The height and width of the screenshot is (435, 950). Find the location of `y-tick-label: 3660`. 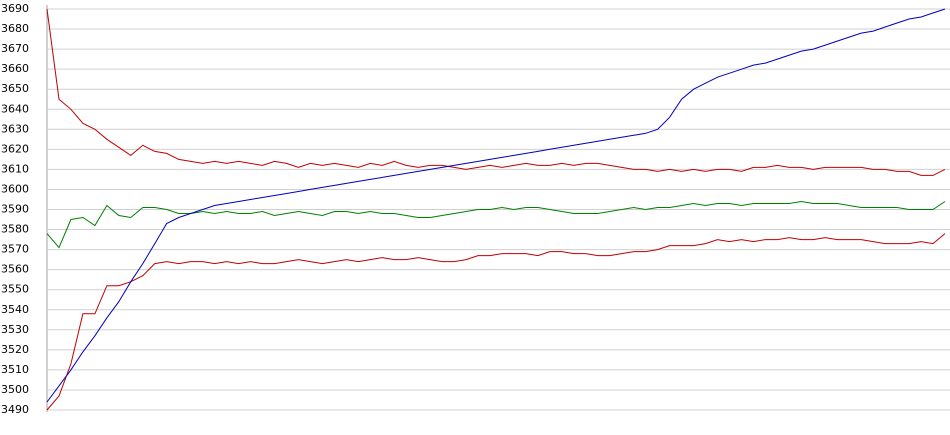

y-tick-label: 3660 is located at coordinates (15, 68).